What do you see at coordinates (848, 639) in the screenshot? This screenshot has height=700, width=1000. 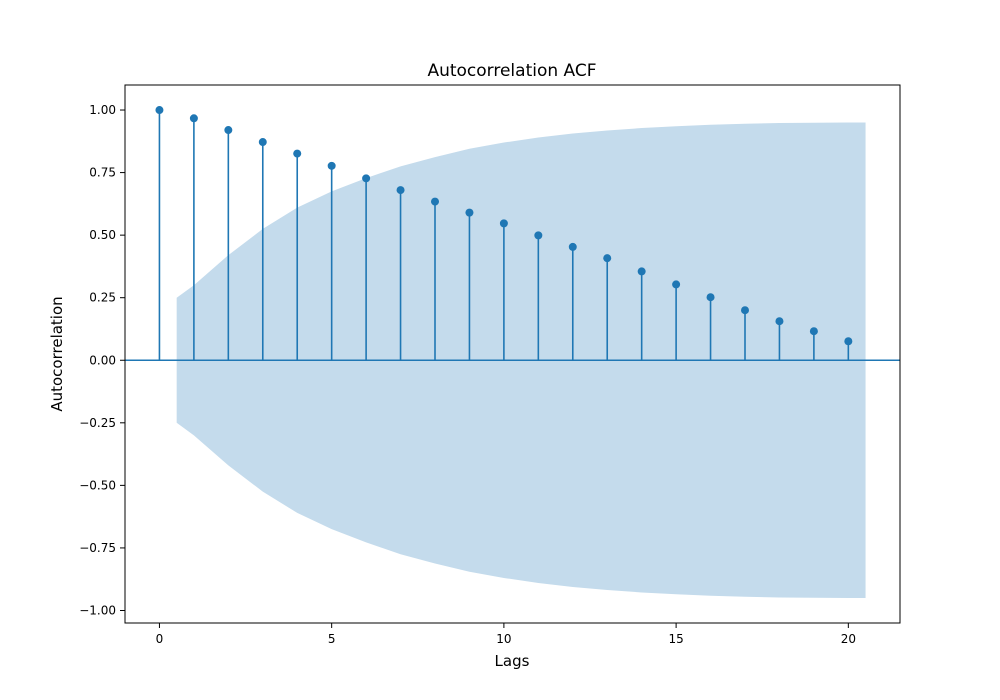 I see `x-tick-label: 20` at bounding box center [848, 639].